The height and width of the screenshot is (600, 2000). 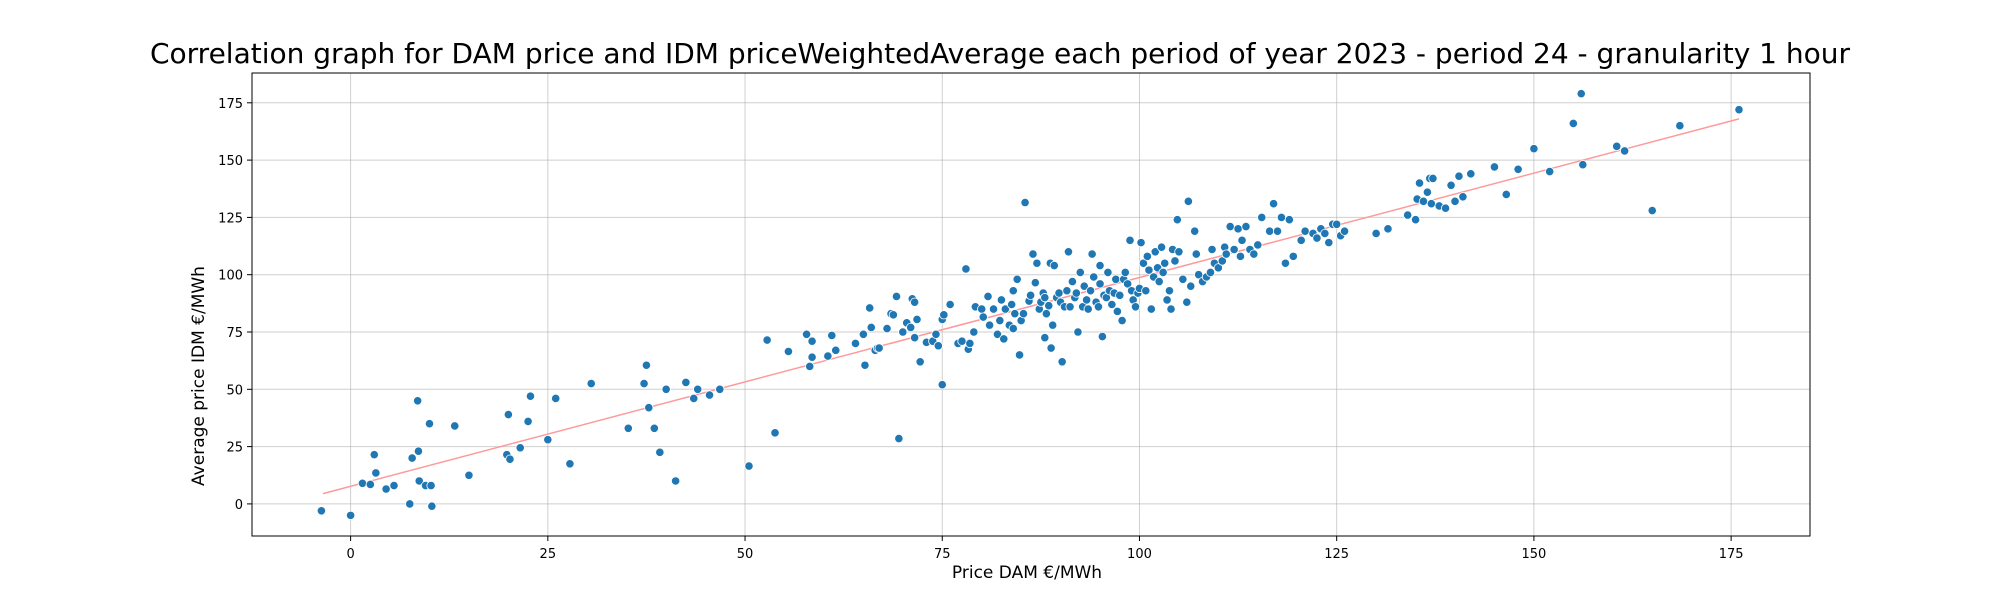 What do you see at coordinates (942, 554) in the screenshot?
I see `x-tick-label: 75` at bounding box center [942, 554].